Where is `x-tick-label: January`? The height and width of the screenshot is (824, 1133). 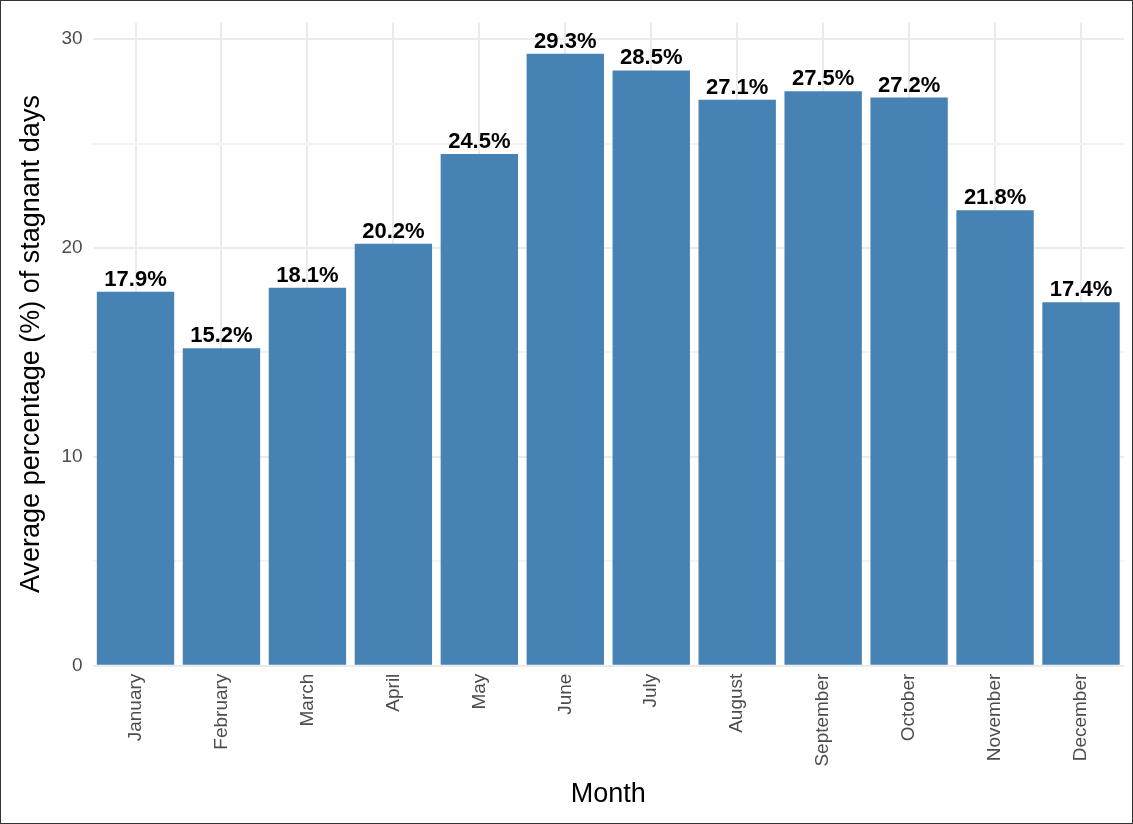 x-tick-label: January is located at coordinates (134, 707).